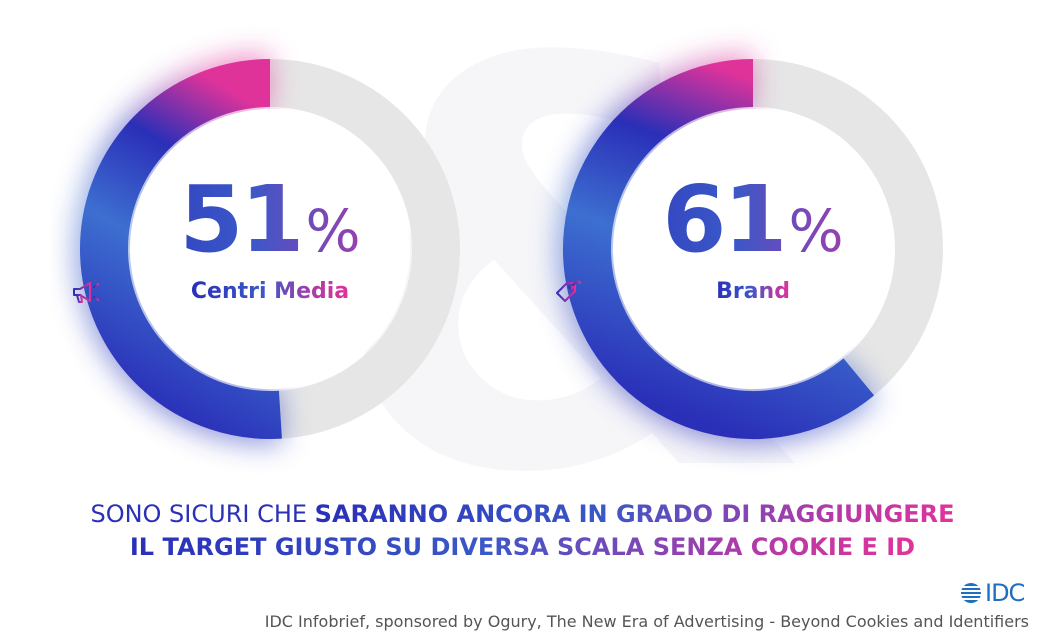 Image resolution: width=1045 pixels, height=640 pixels. I want to click on donut-label: Centri Media, so click(270, 291).